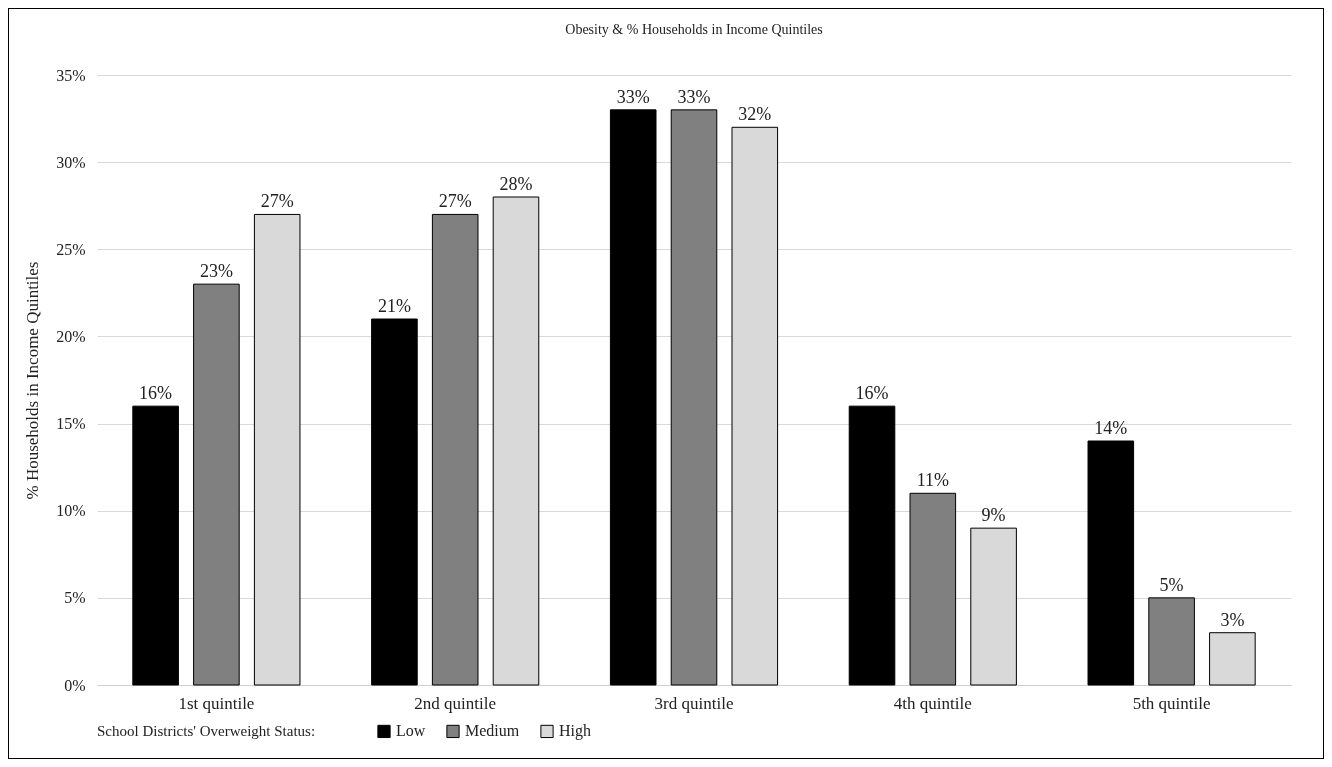 This screenshot has width=1332, height=767. I want to click on data-label: 28%, so click(516, 184).